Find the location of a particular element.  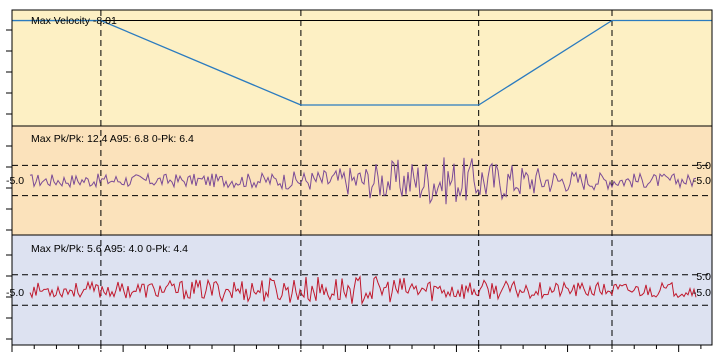

vertical-panel-title: Max Pk/Pk: 12.4 A95: 6.8 0-Pk: 6.4 is located at coordinates (112, 139).